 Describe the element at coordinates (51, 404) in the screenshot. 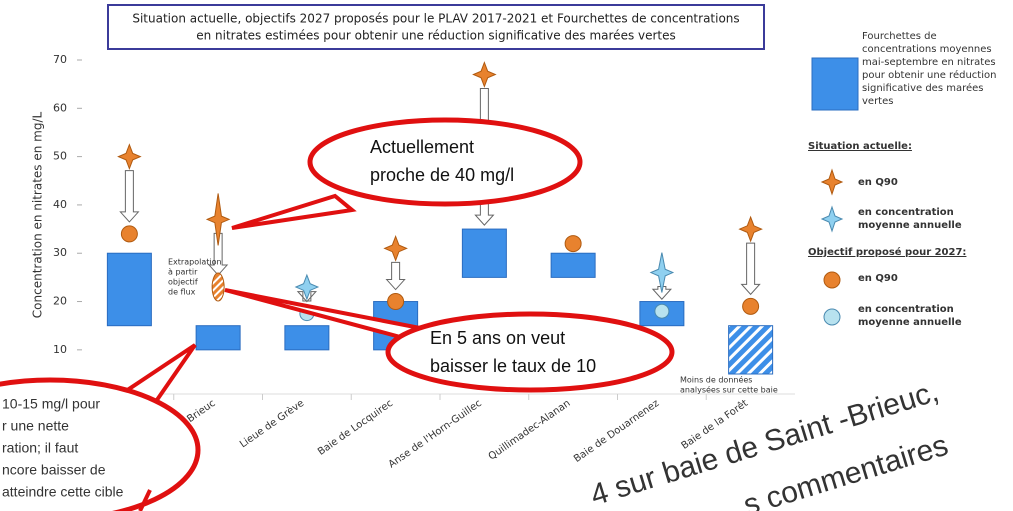

I see `bubble-line: 10-15 mg/l pour` at that location.